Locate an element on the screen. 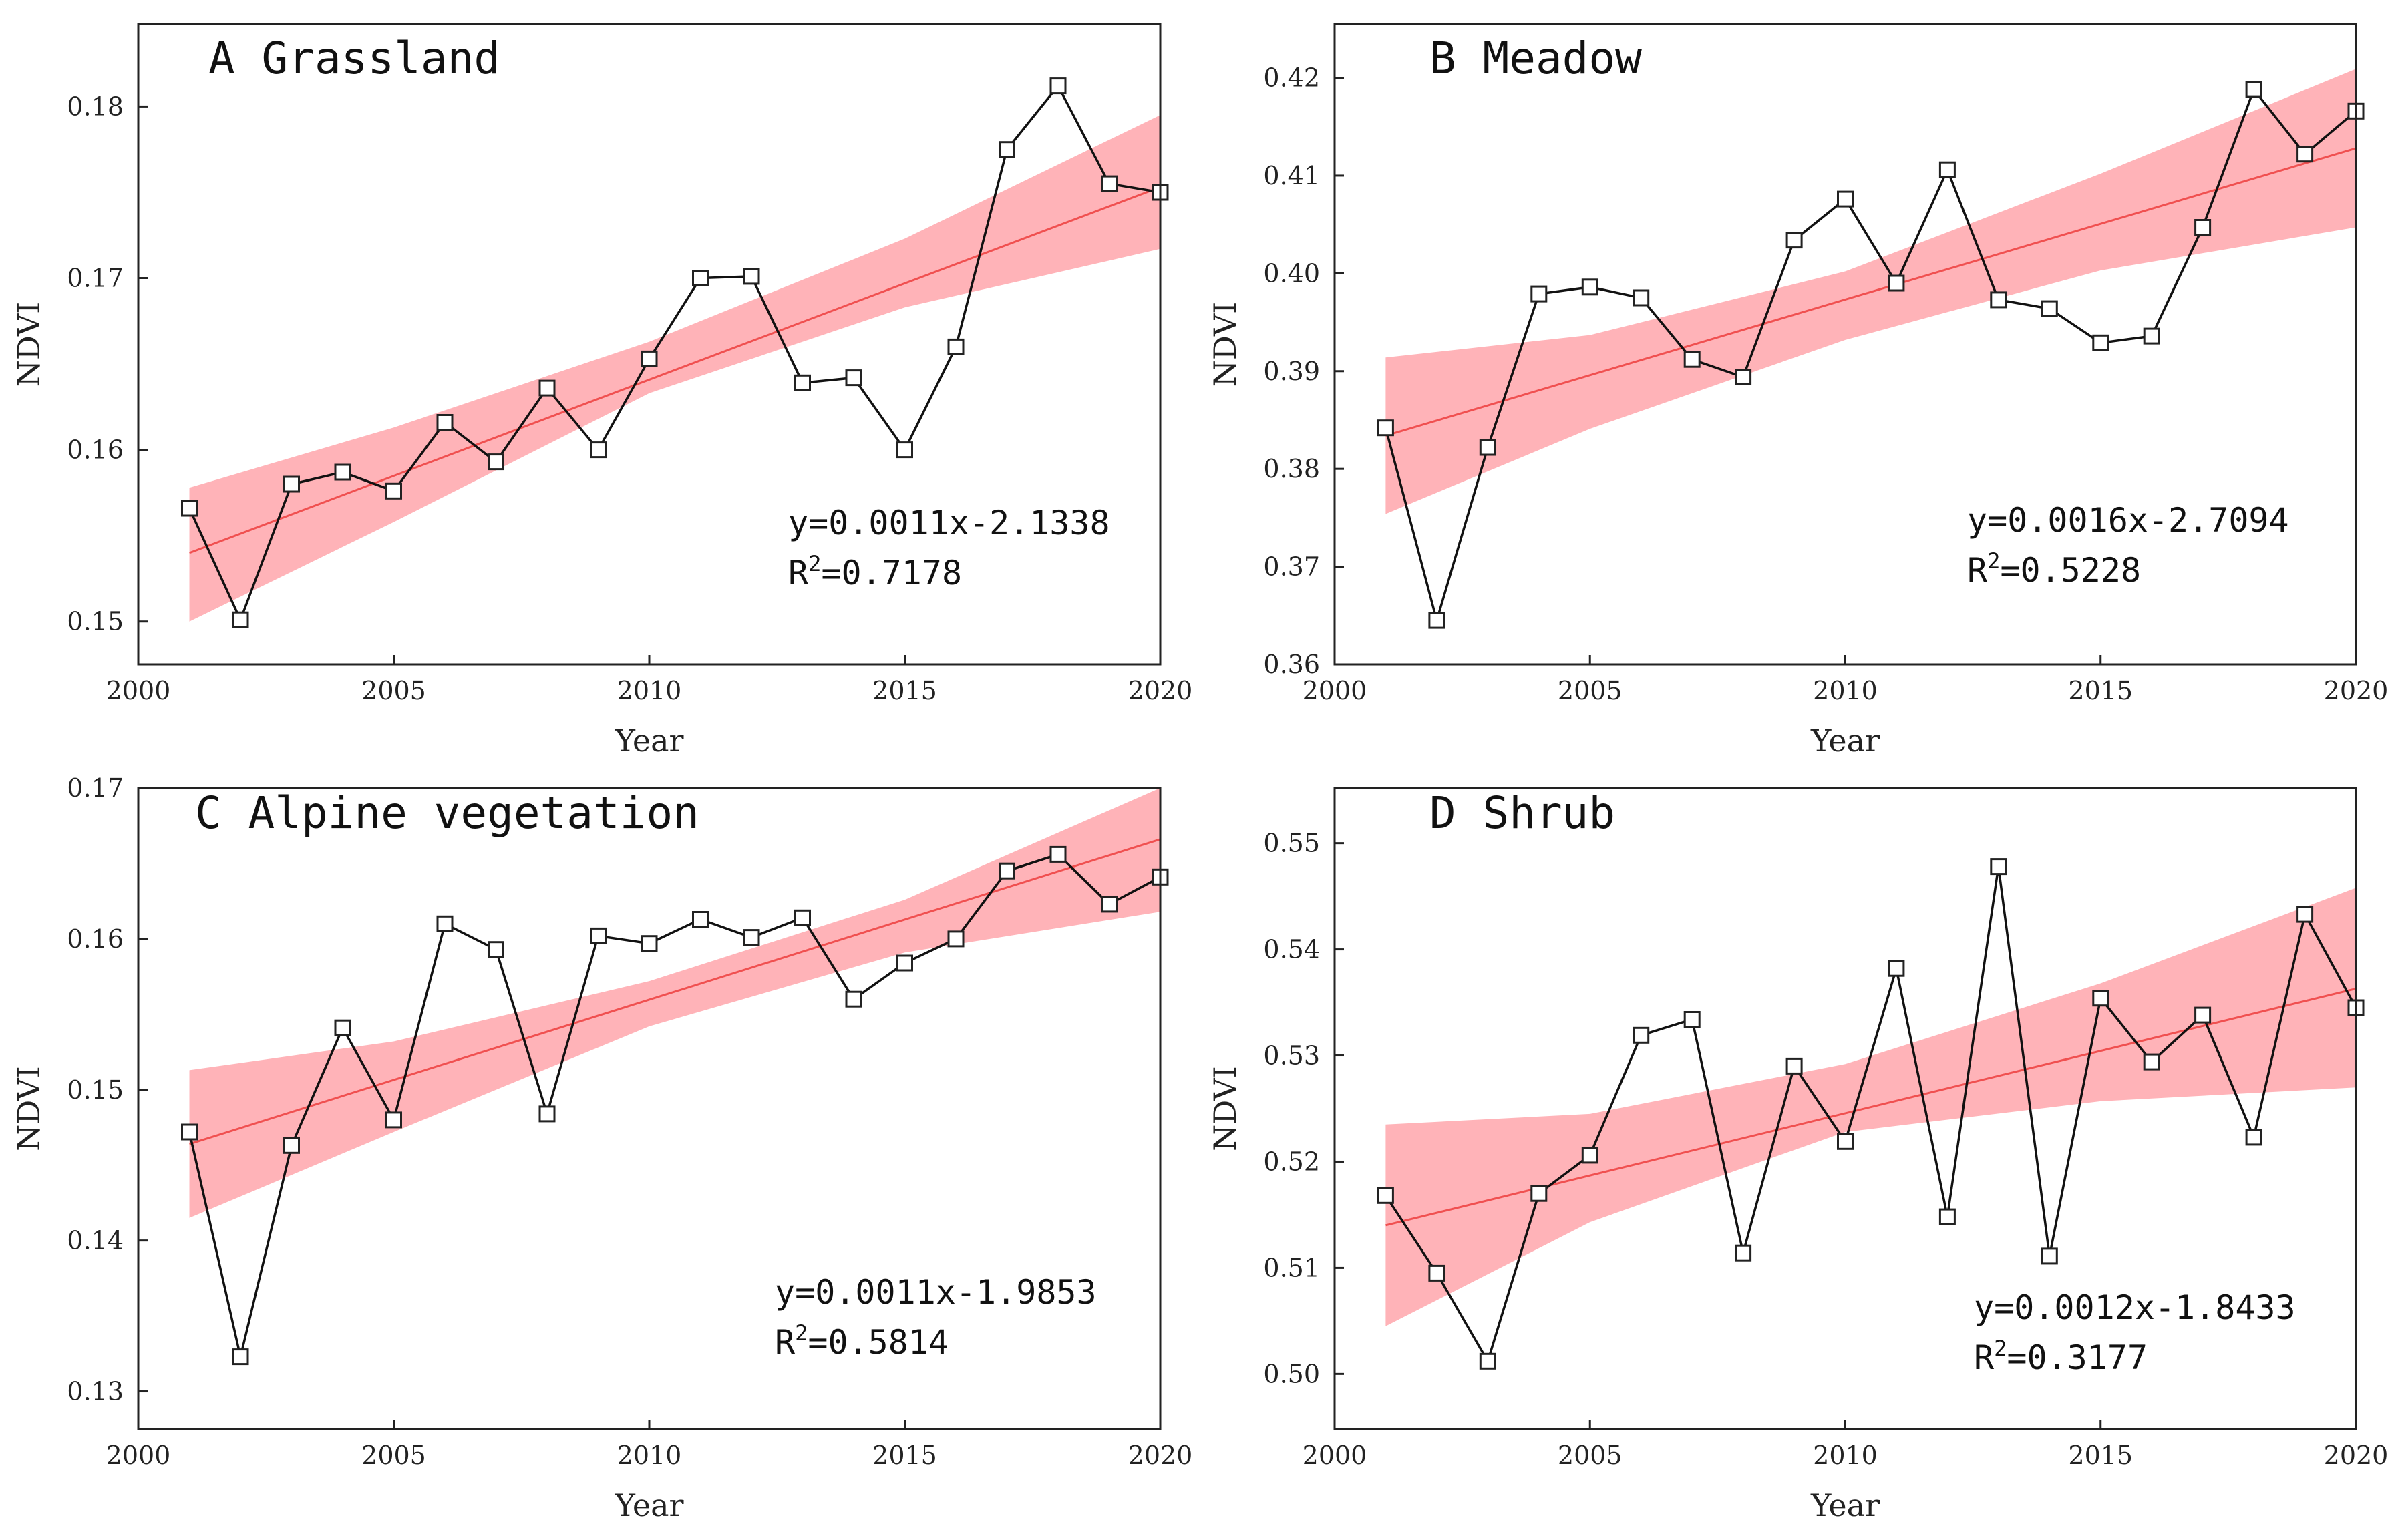  x-tick-label: 2000 is located at coordinates (138, 1455).